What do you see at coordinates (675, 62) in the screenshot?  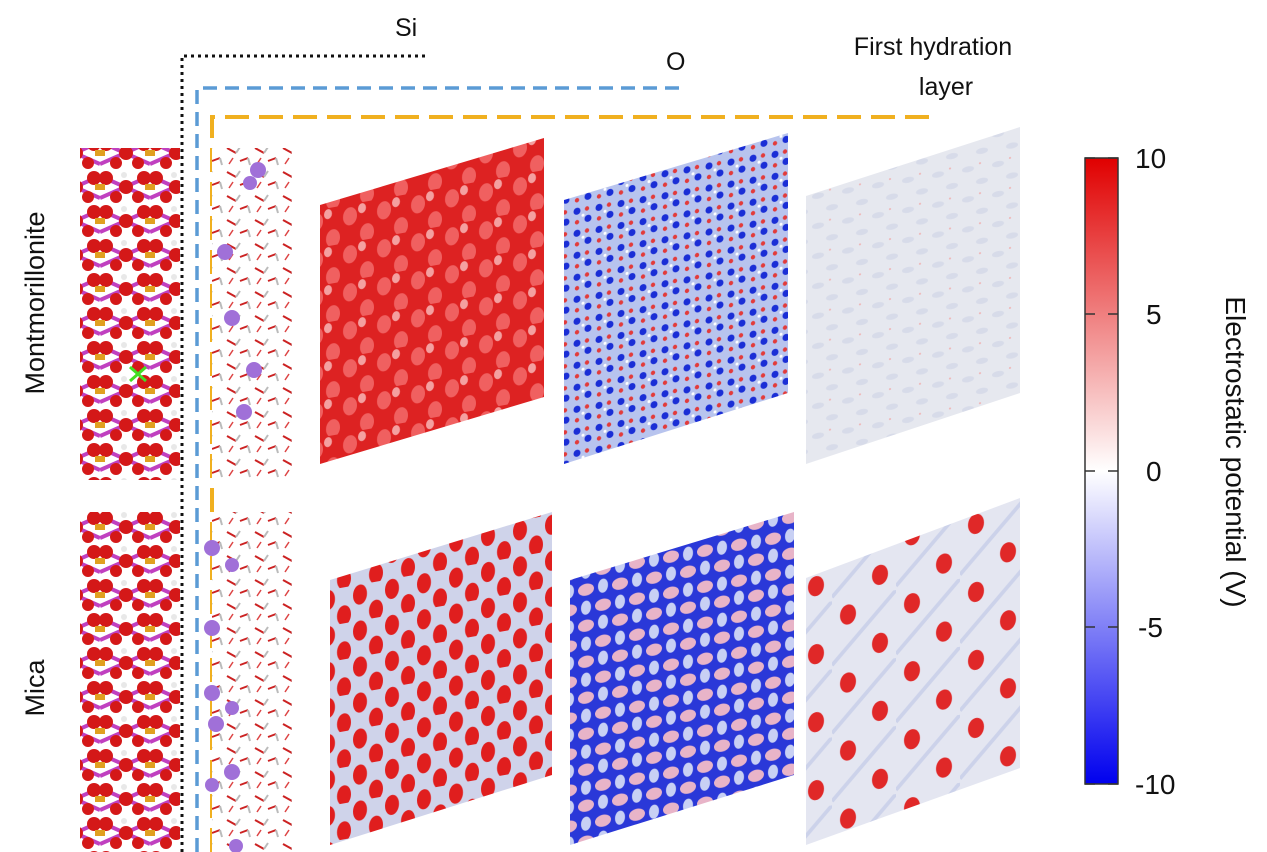 I see `o-label: O` at bounding box center [675, 62].